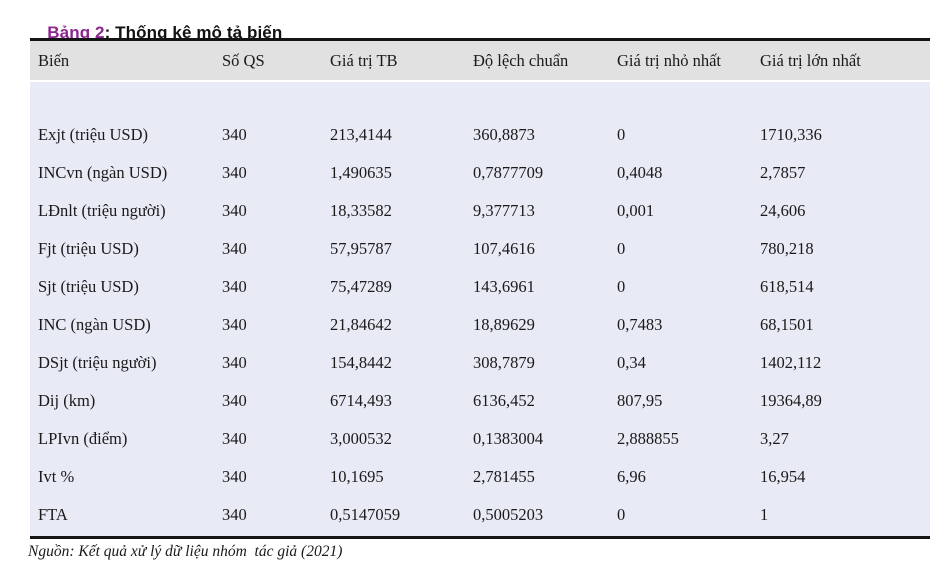 The width and height of the screenshot is (939, 576). I want to click on cell-variable: Ivt %, so click(56, 476).